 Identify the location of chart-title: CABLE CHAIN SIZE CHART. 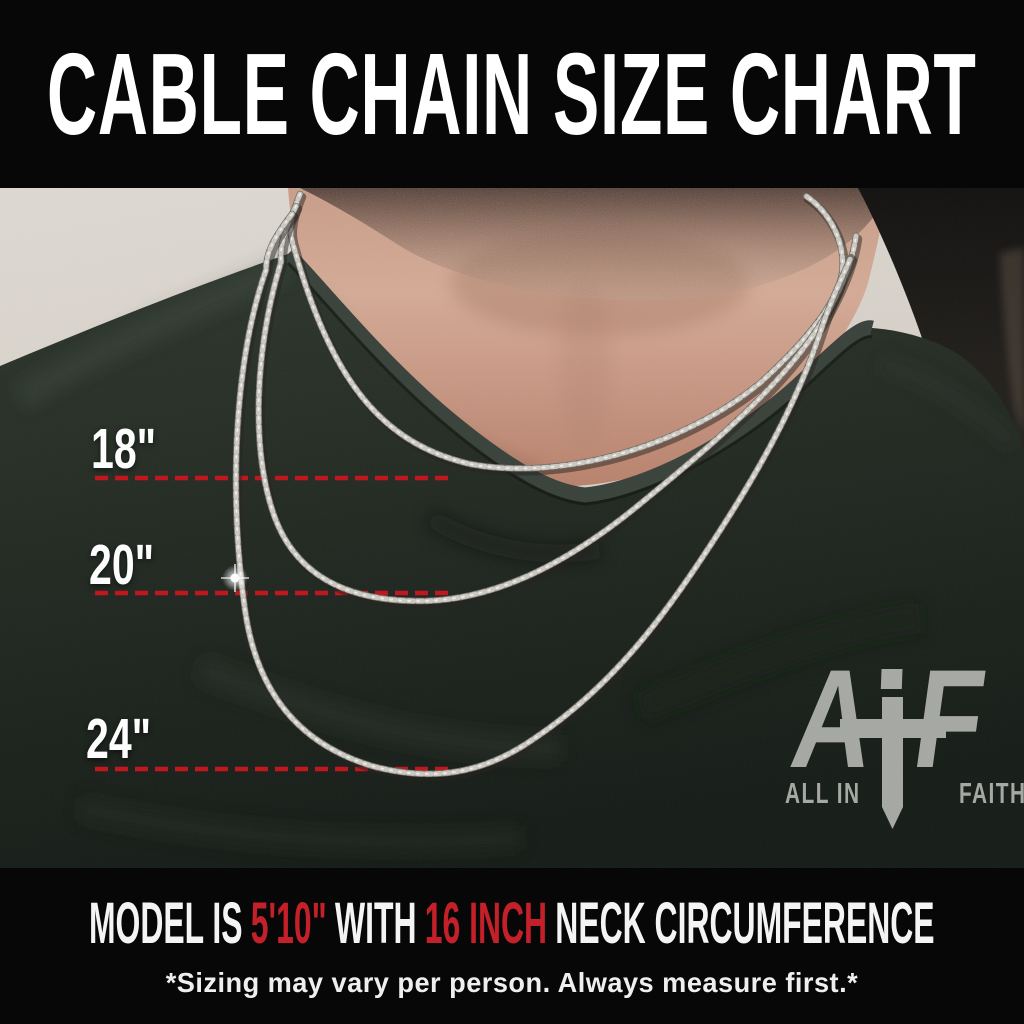
(512, 94).